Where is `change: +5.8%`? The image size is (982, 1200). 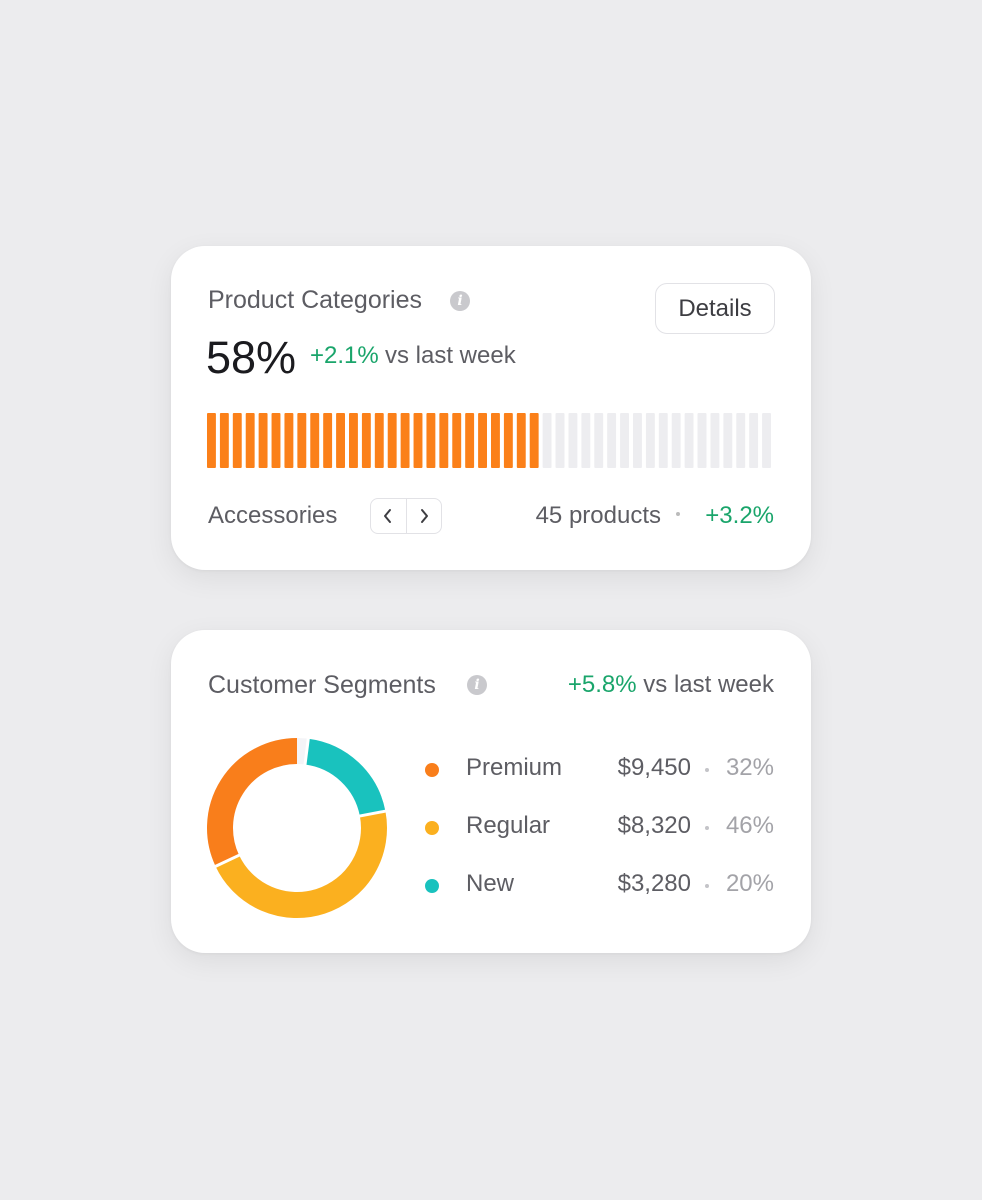
change: +5.8% is located at coordinates (602, 684).